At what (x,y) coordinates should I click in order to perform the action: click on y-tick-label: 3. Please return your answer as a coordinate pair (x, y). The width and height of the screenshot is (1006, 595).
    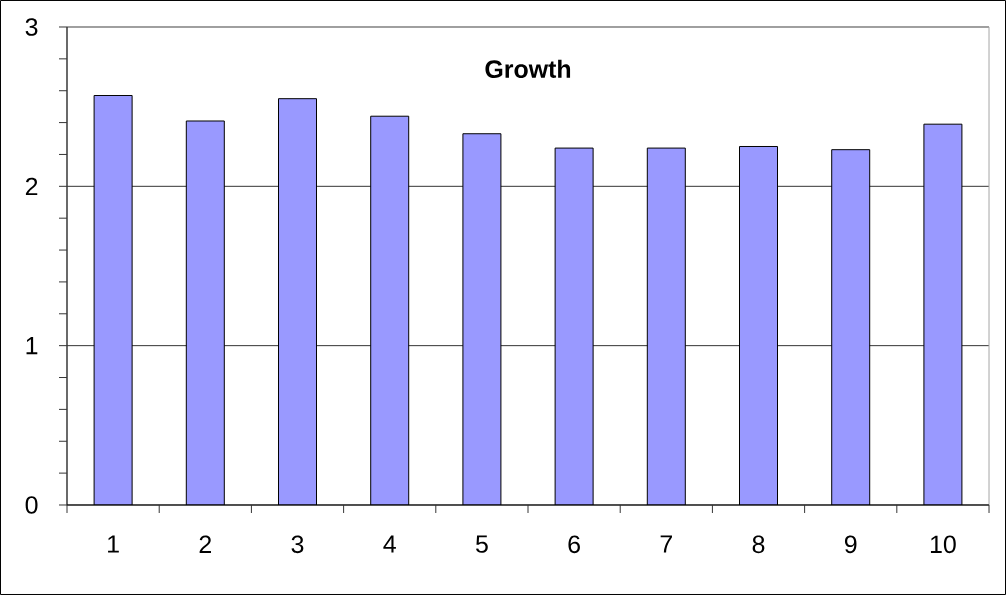
    Looking at the image, I should click on (31, 27).